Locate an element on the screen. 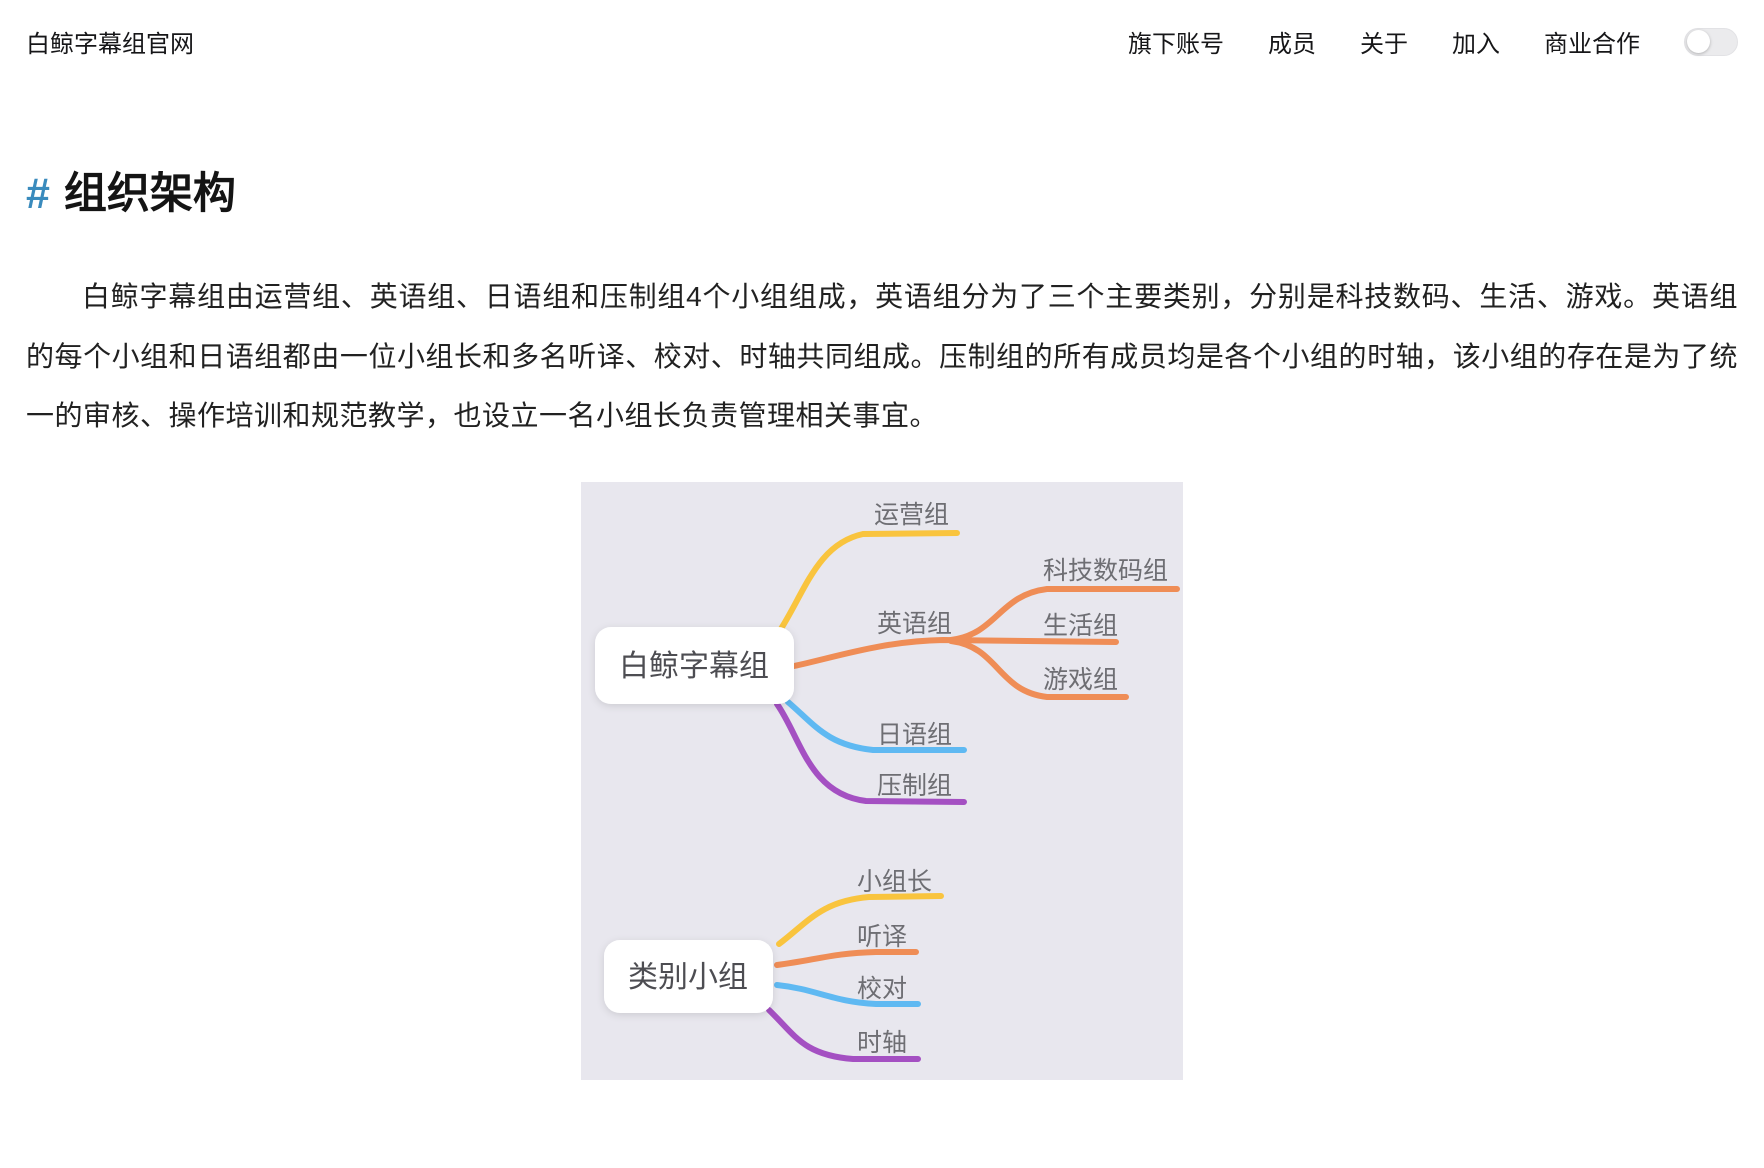 This screenshot has height=1168, width=1764. page-title: 组织架构 is located at coordinates (149, 194).